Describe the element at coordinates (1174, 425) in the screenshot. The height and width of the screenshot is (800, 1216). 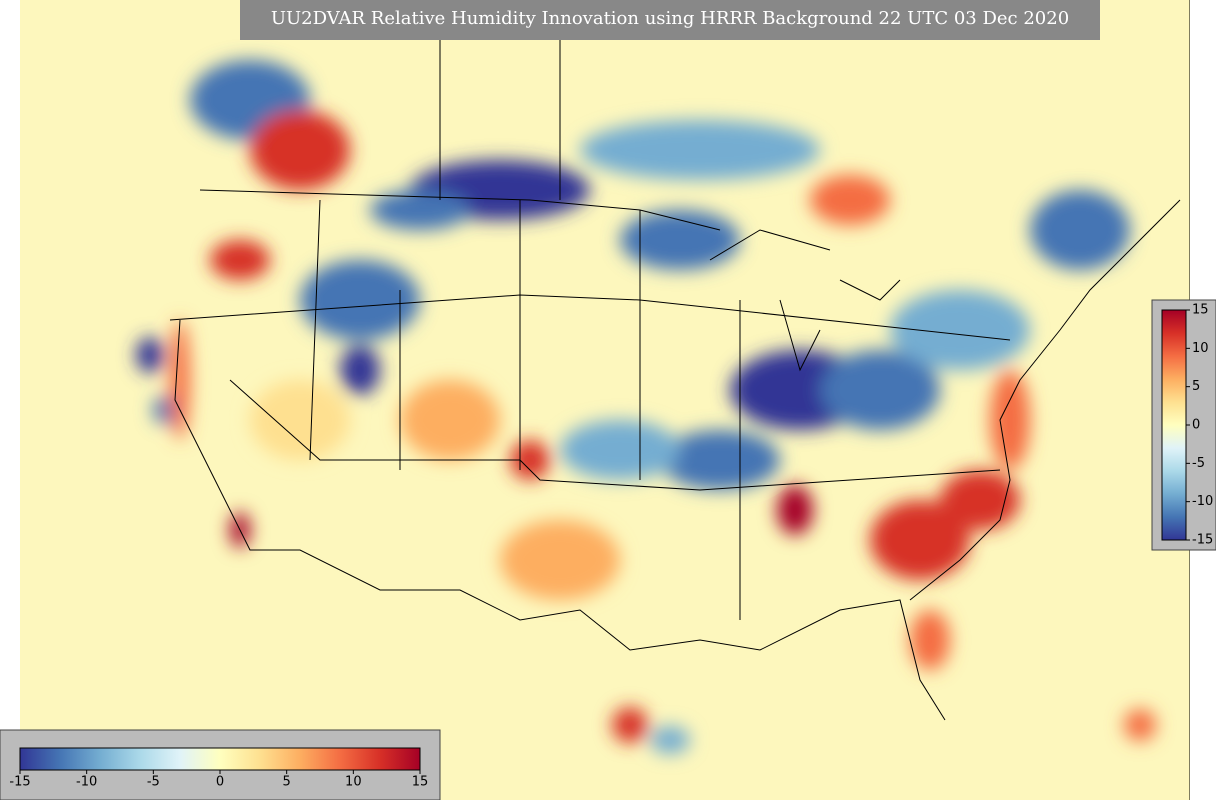
I see `colorbar-vertical` at that location.